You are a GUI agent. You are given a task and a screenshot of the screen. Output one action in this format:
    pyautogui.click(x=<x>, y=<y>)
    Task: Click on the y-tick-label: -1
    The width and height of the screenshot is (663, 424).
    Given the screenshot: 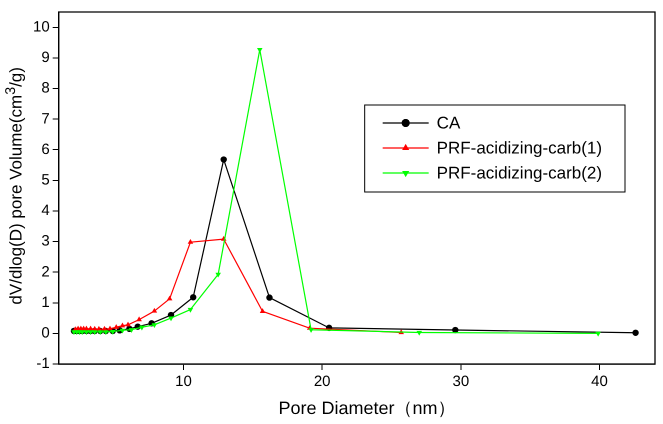 What is the action you would take?
    pyautogui.click(x=43, y=363)
    